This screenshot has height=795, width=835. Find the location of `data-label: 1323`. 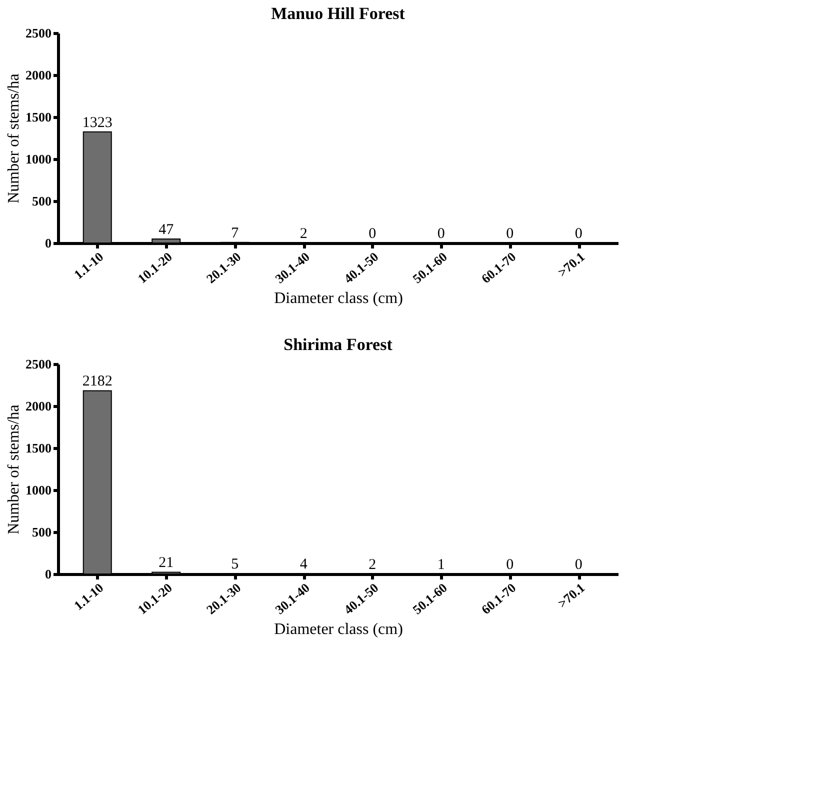

data-label: 1323 is located at coordinates (97, 122).